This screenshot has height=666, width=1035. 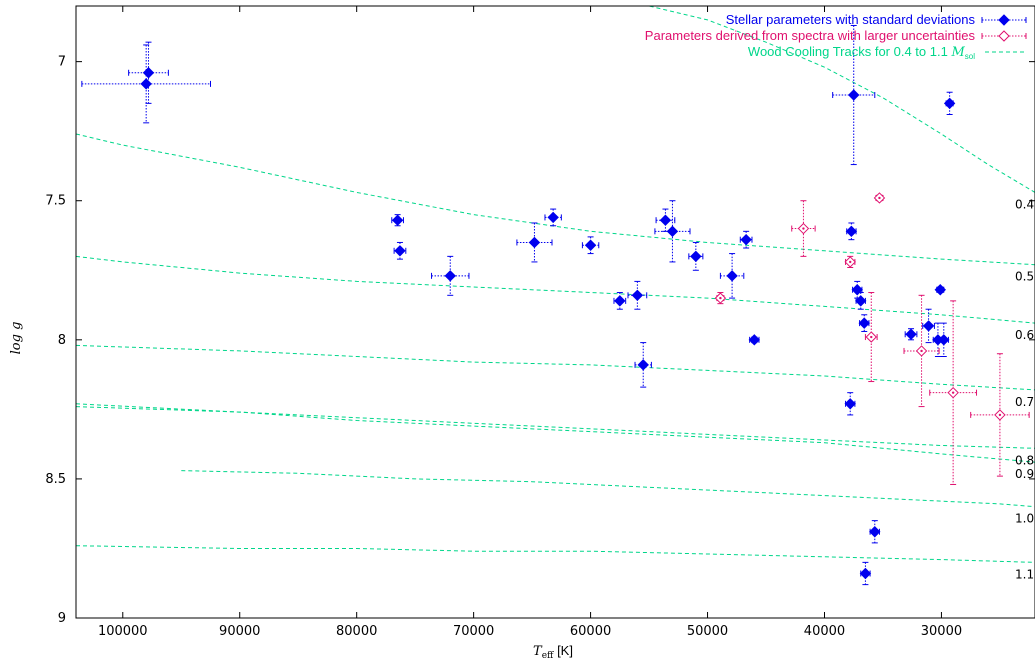 I want to click on cooling-track-0.8, so click(x=555, y=427).